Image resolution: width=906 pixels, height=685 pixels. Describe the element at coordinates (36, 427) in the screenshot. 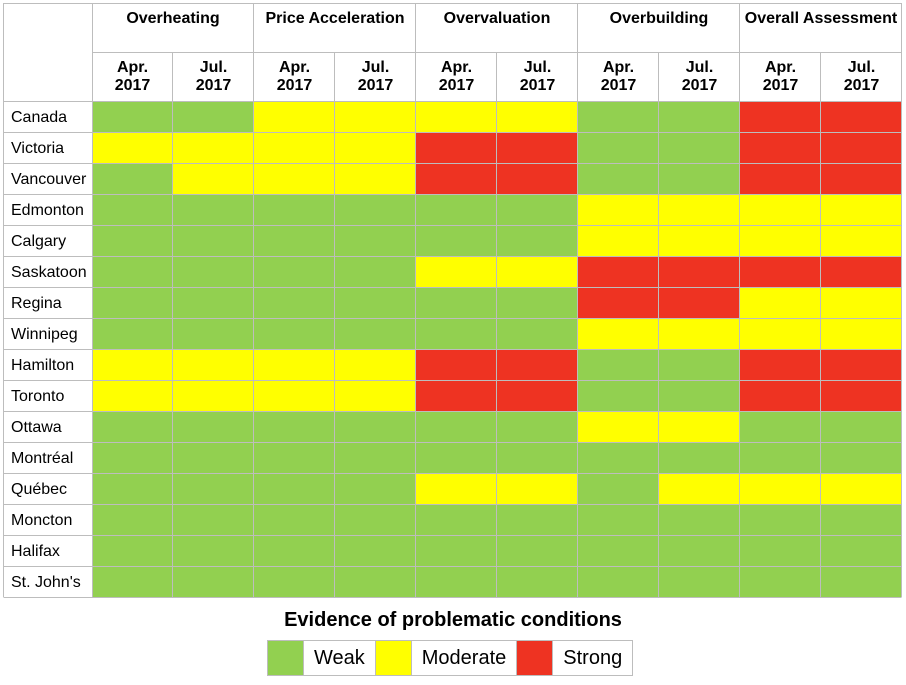

I see `row-label: Ottawa` at that location.